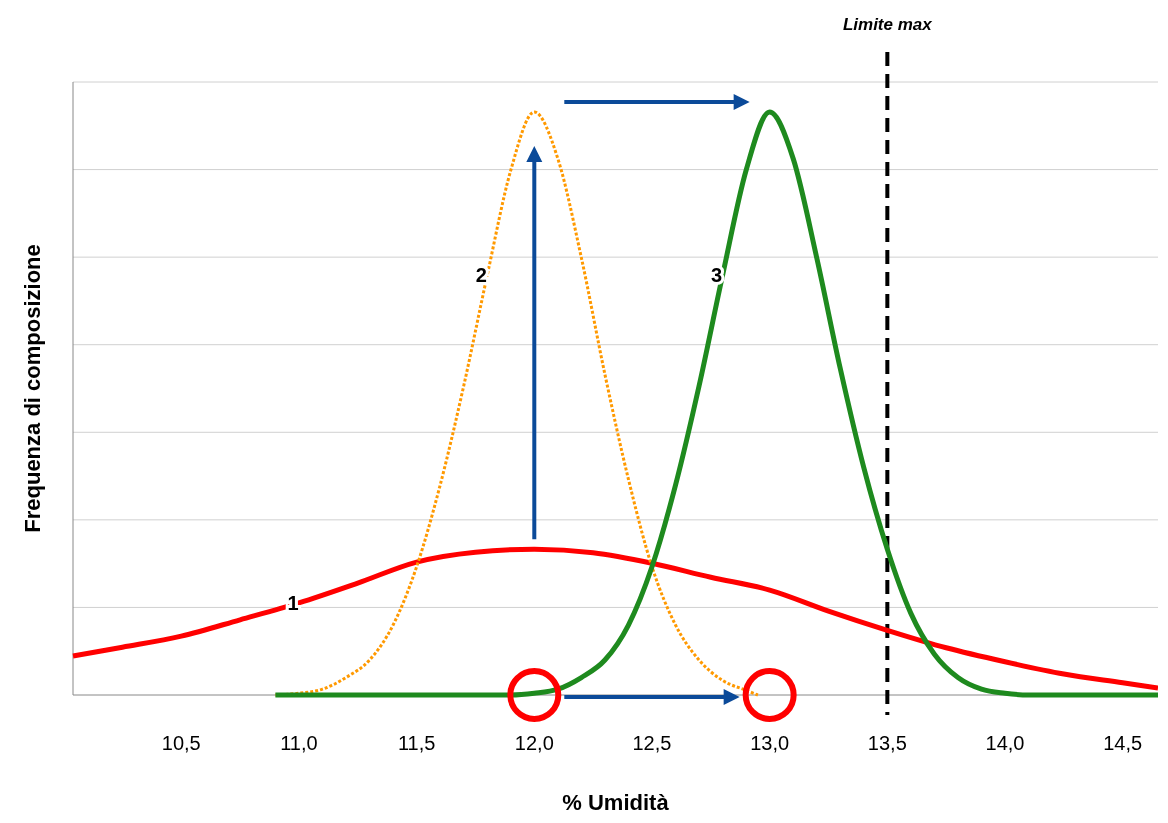 The height and width of the screenshot is (823, 1168). I want to click on y-axis-title: Frequenza di composizione, so click(32, 388).